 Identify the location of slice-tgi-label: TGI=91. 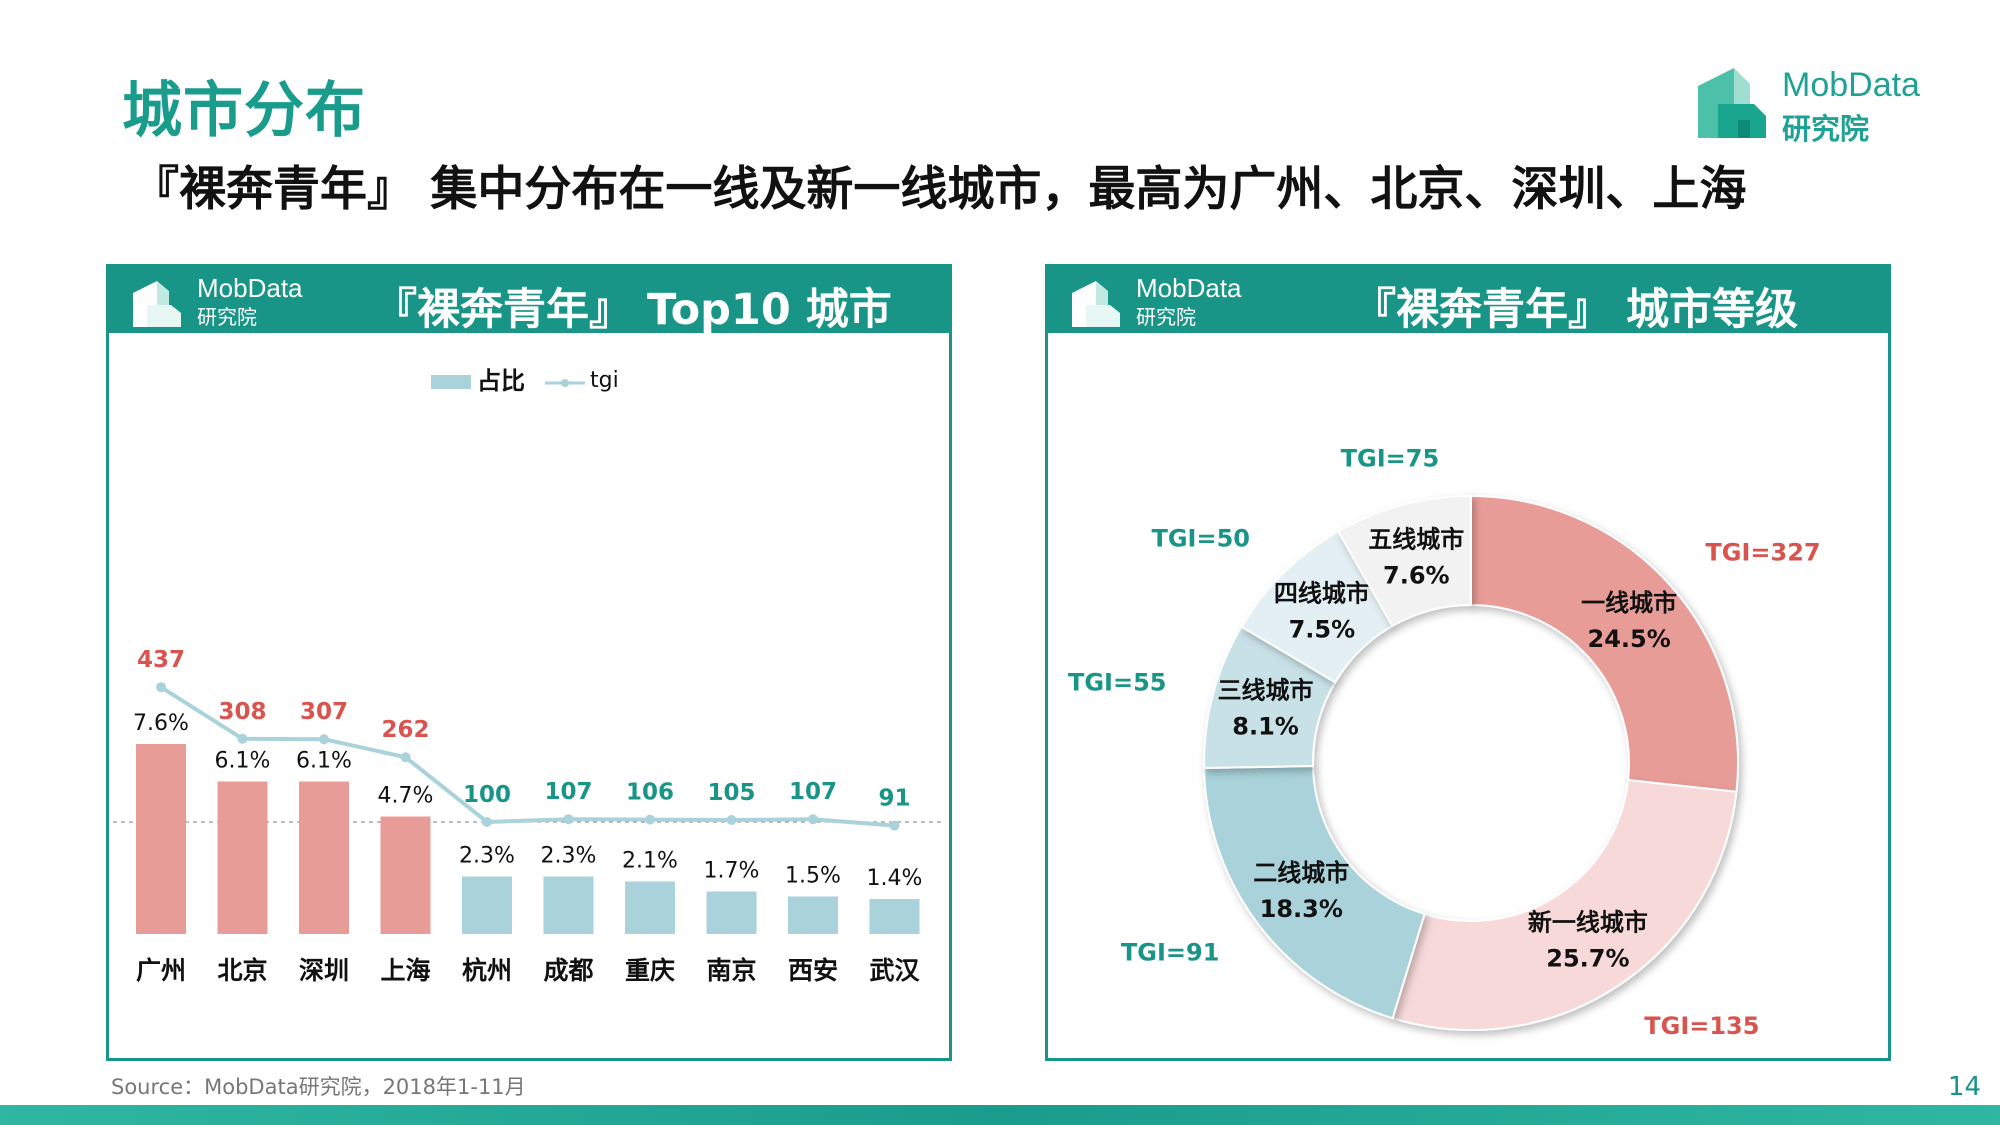
(1170, 953).